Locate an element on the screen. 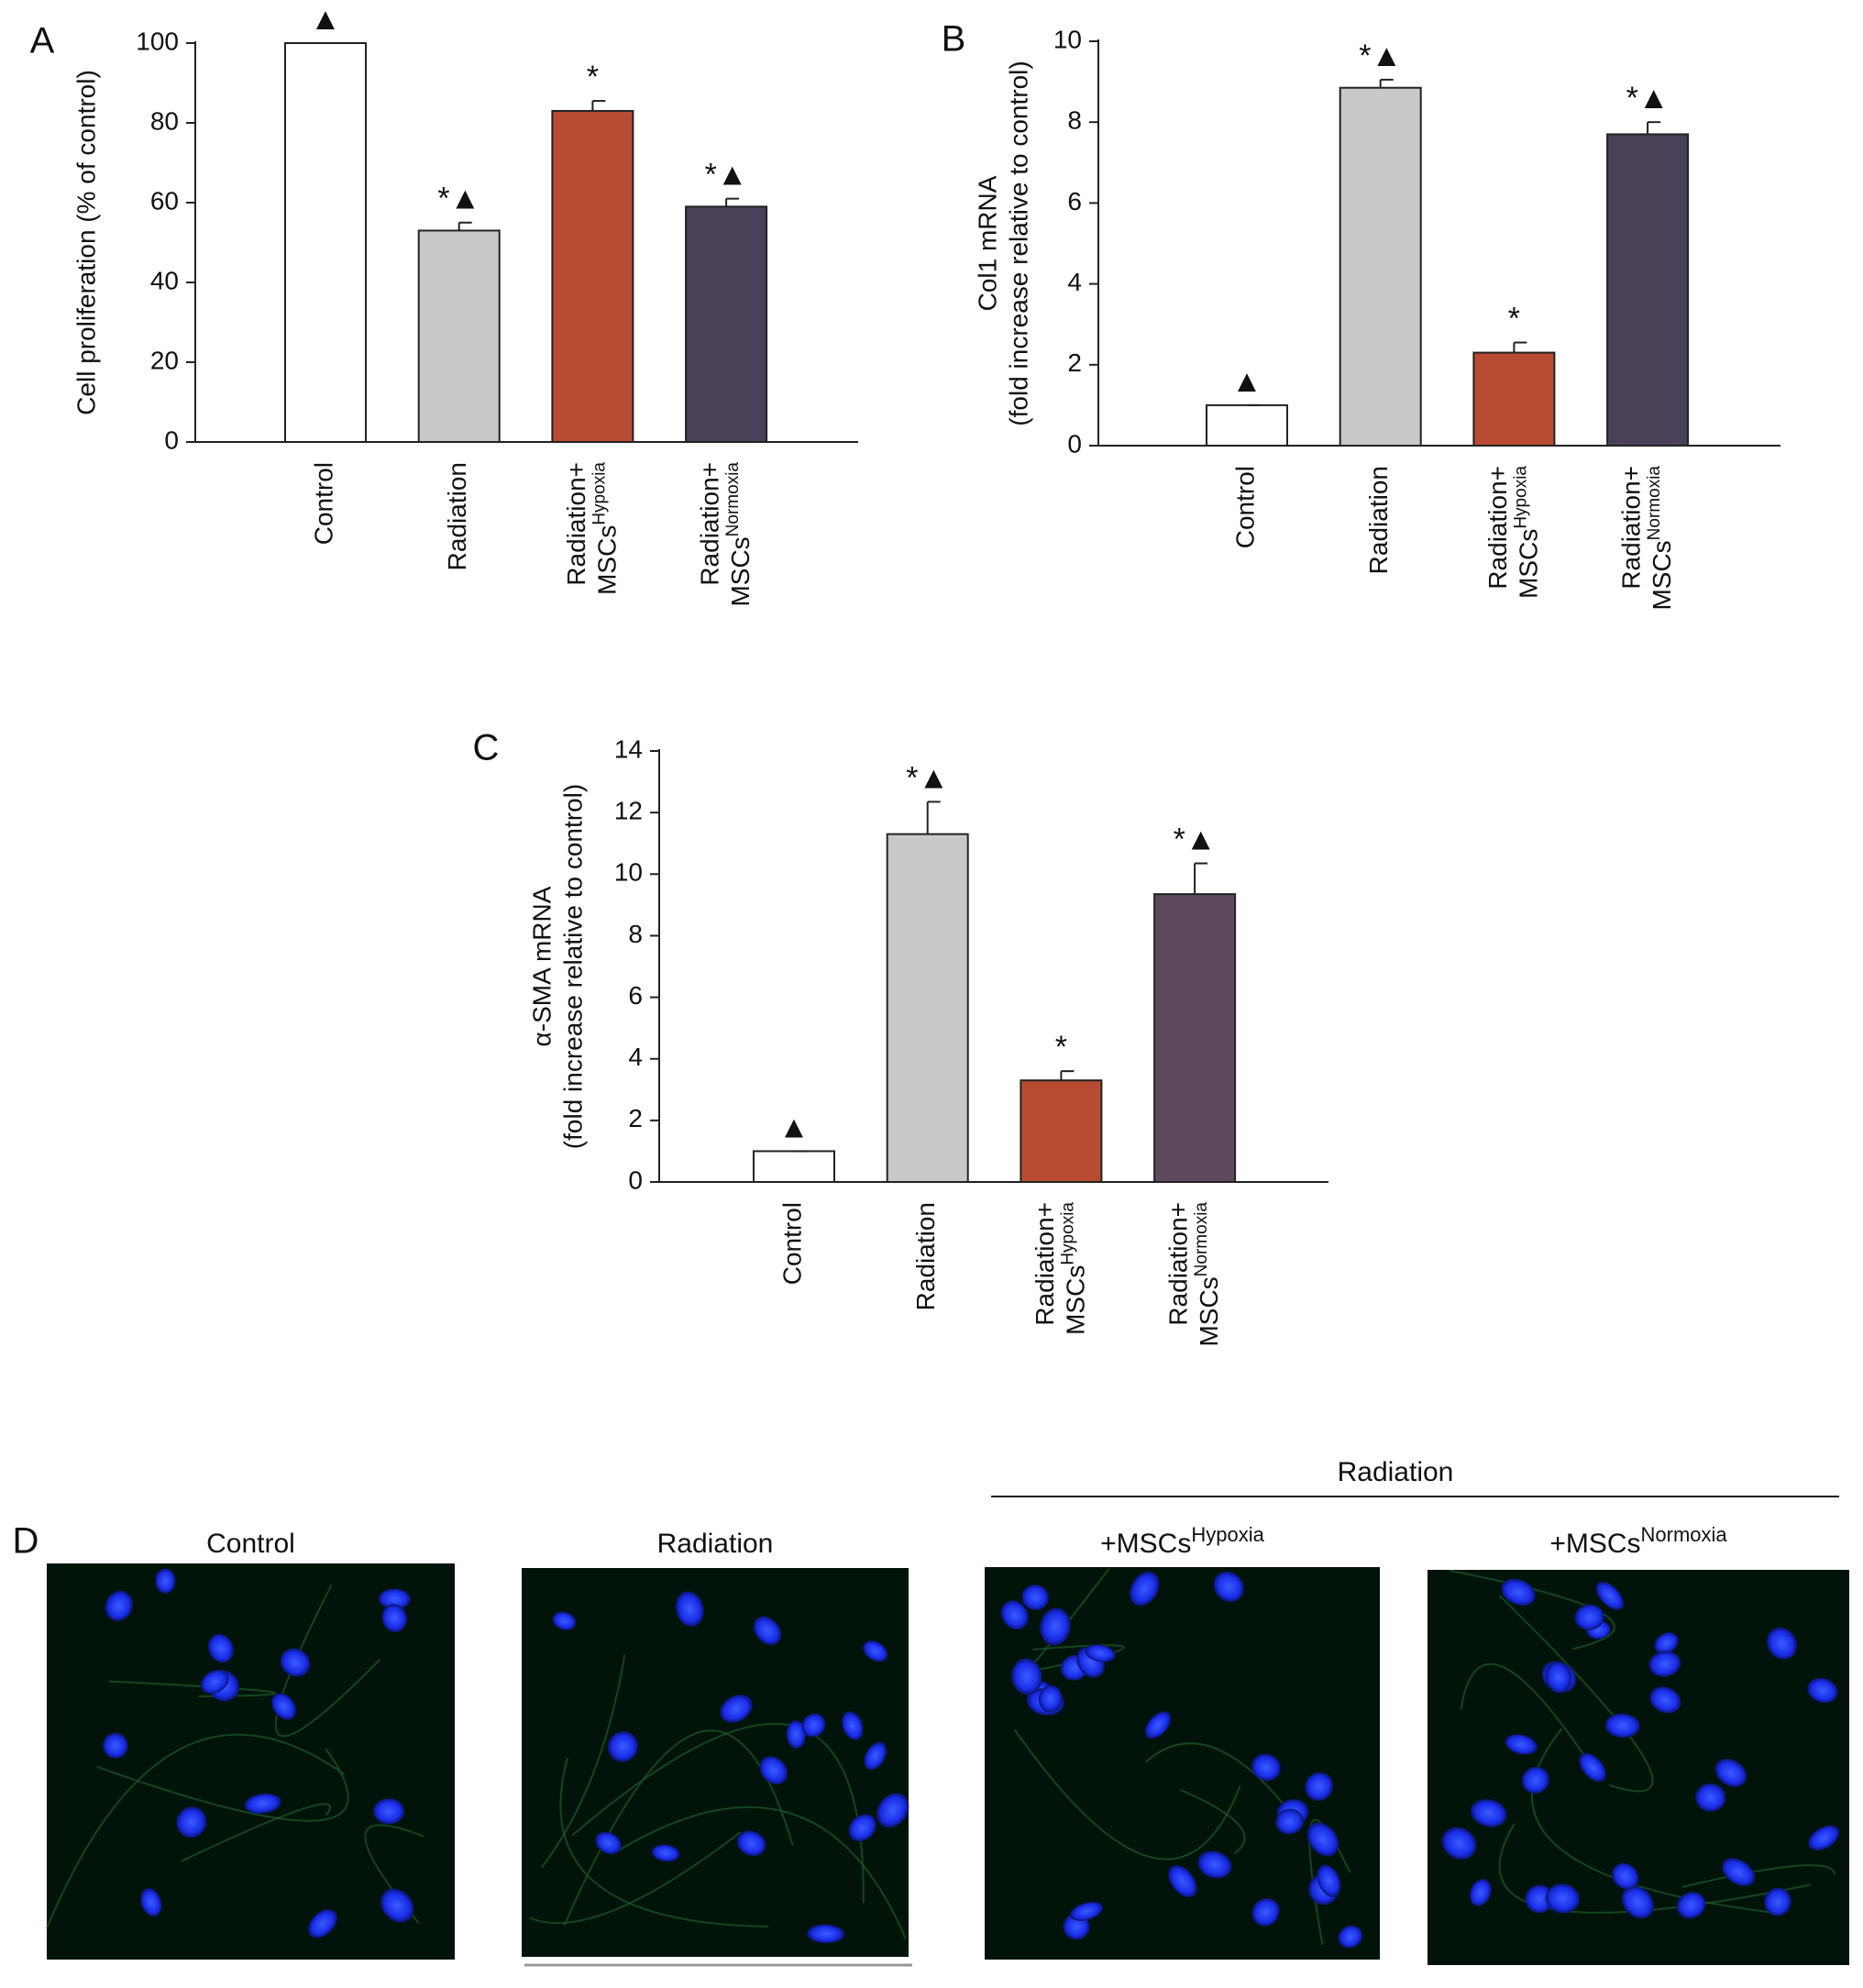 Image resolution: width=1863 pixels, height=1988 pixels. y-tick-label: 40 is located at coordinates (164, 280).